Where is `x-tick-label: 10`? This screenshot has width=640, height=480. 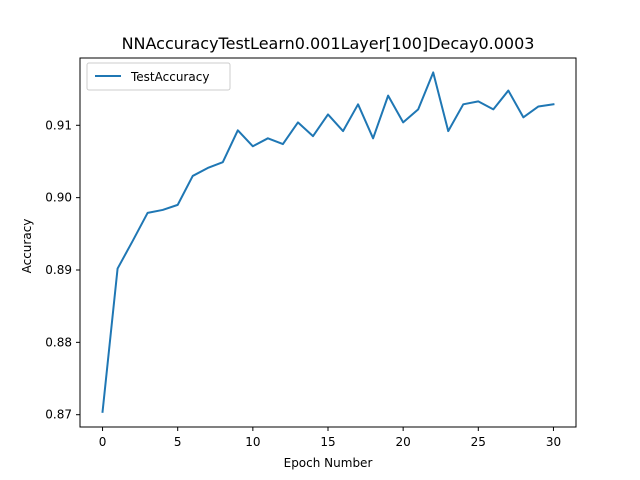
x-tick-label: 10 is located at coordinates (252, 442).